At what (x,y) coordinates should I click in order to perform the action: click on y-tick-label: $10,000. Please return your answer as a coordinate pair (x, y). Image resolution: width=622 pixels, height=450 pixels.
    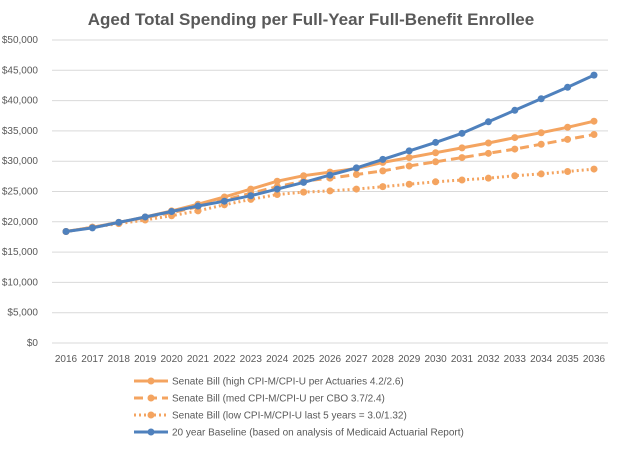
    Looking at the image, I should click on (20, 282).